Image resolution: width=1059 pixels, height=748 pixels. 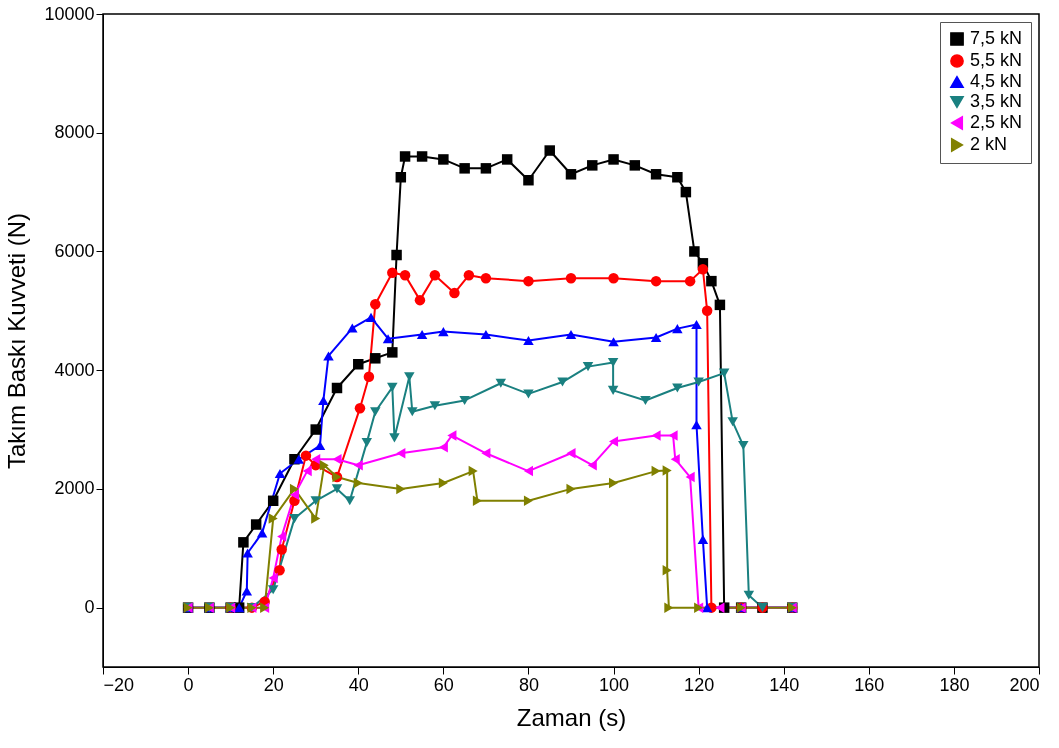 What do you see at coordinates (1024, 684) in the screenshot?
I see `x-tick-label: 200` at bounding box center [1024, 684].